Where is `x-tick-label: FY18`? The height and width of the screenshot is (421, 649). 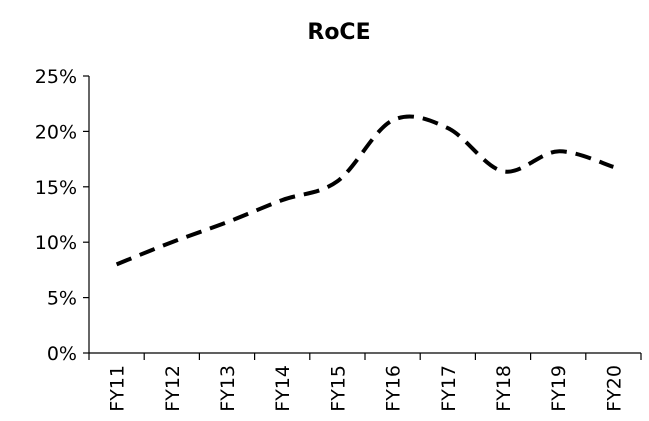
x-tick-label: FY18 is located at coordinates (504, 388).